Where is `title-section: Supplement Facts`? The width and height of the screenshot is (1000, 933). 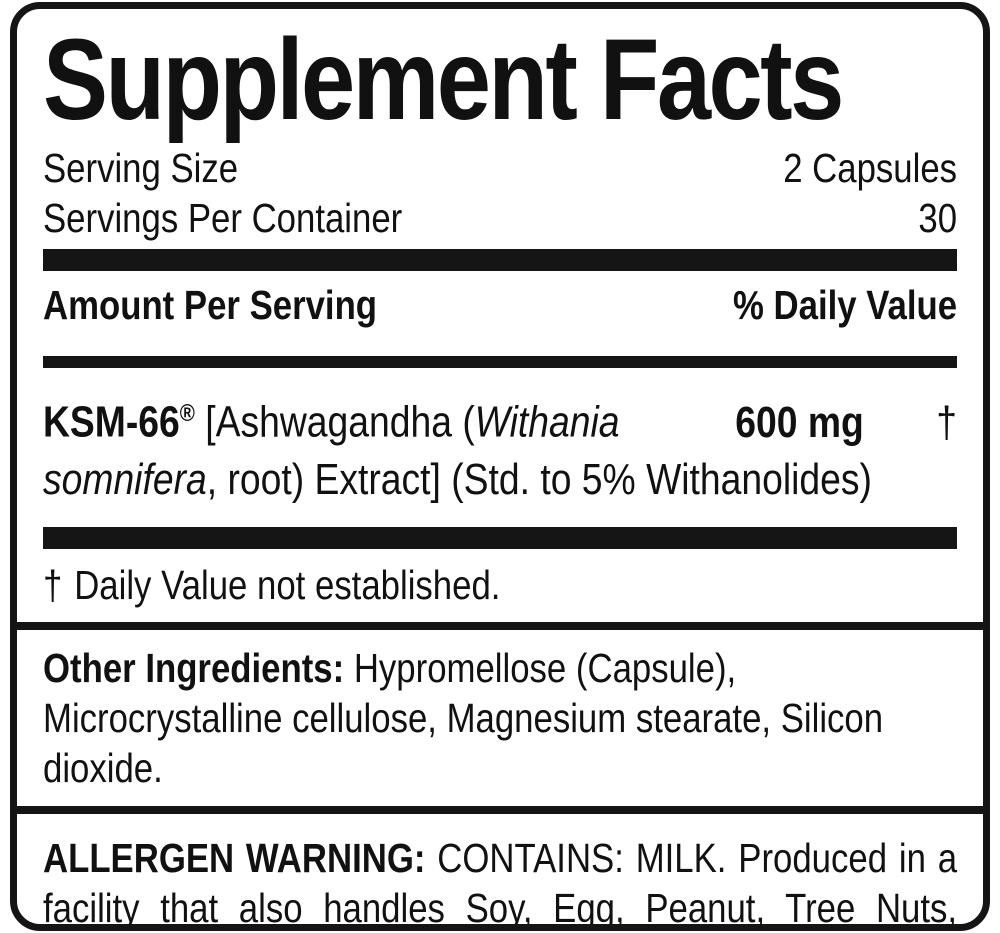
title-section: Supplement Facts is located at coordinates (500, 76).